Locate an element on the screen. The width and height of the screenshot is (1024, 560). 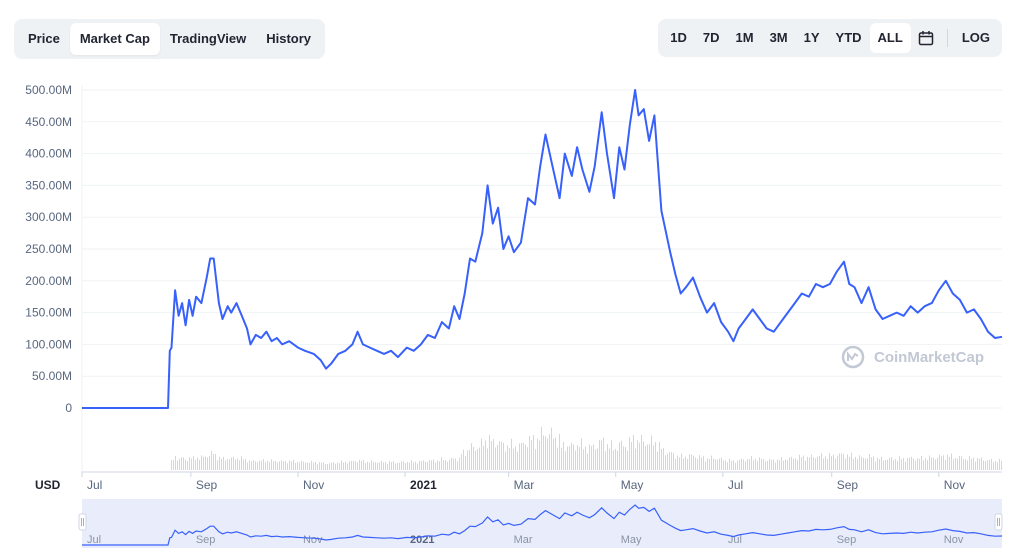
tab-history: History is located at coordinates (289, 38).